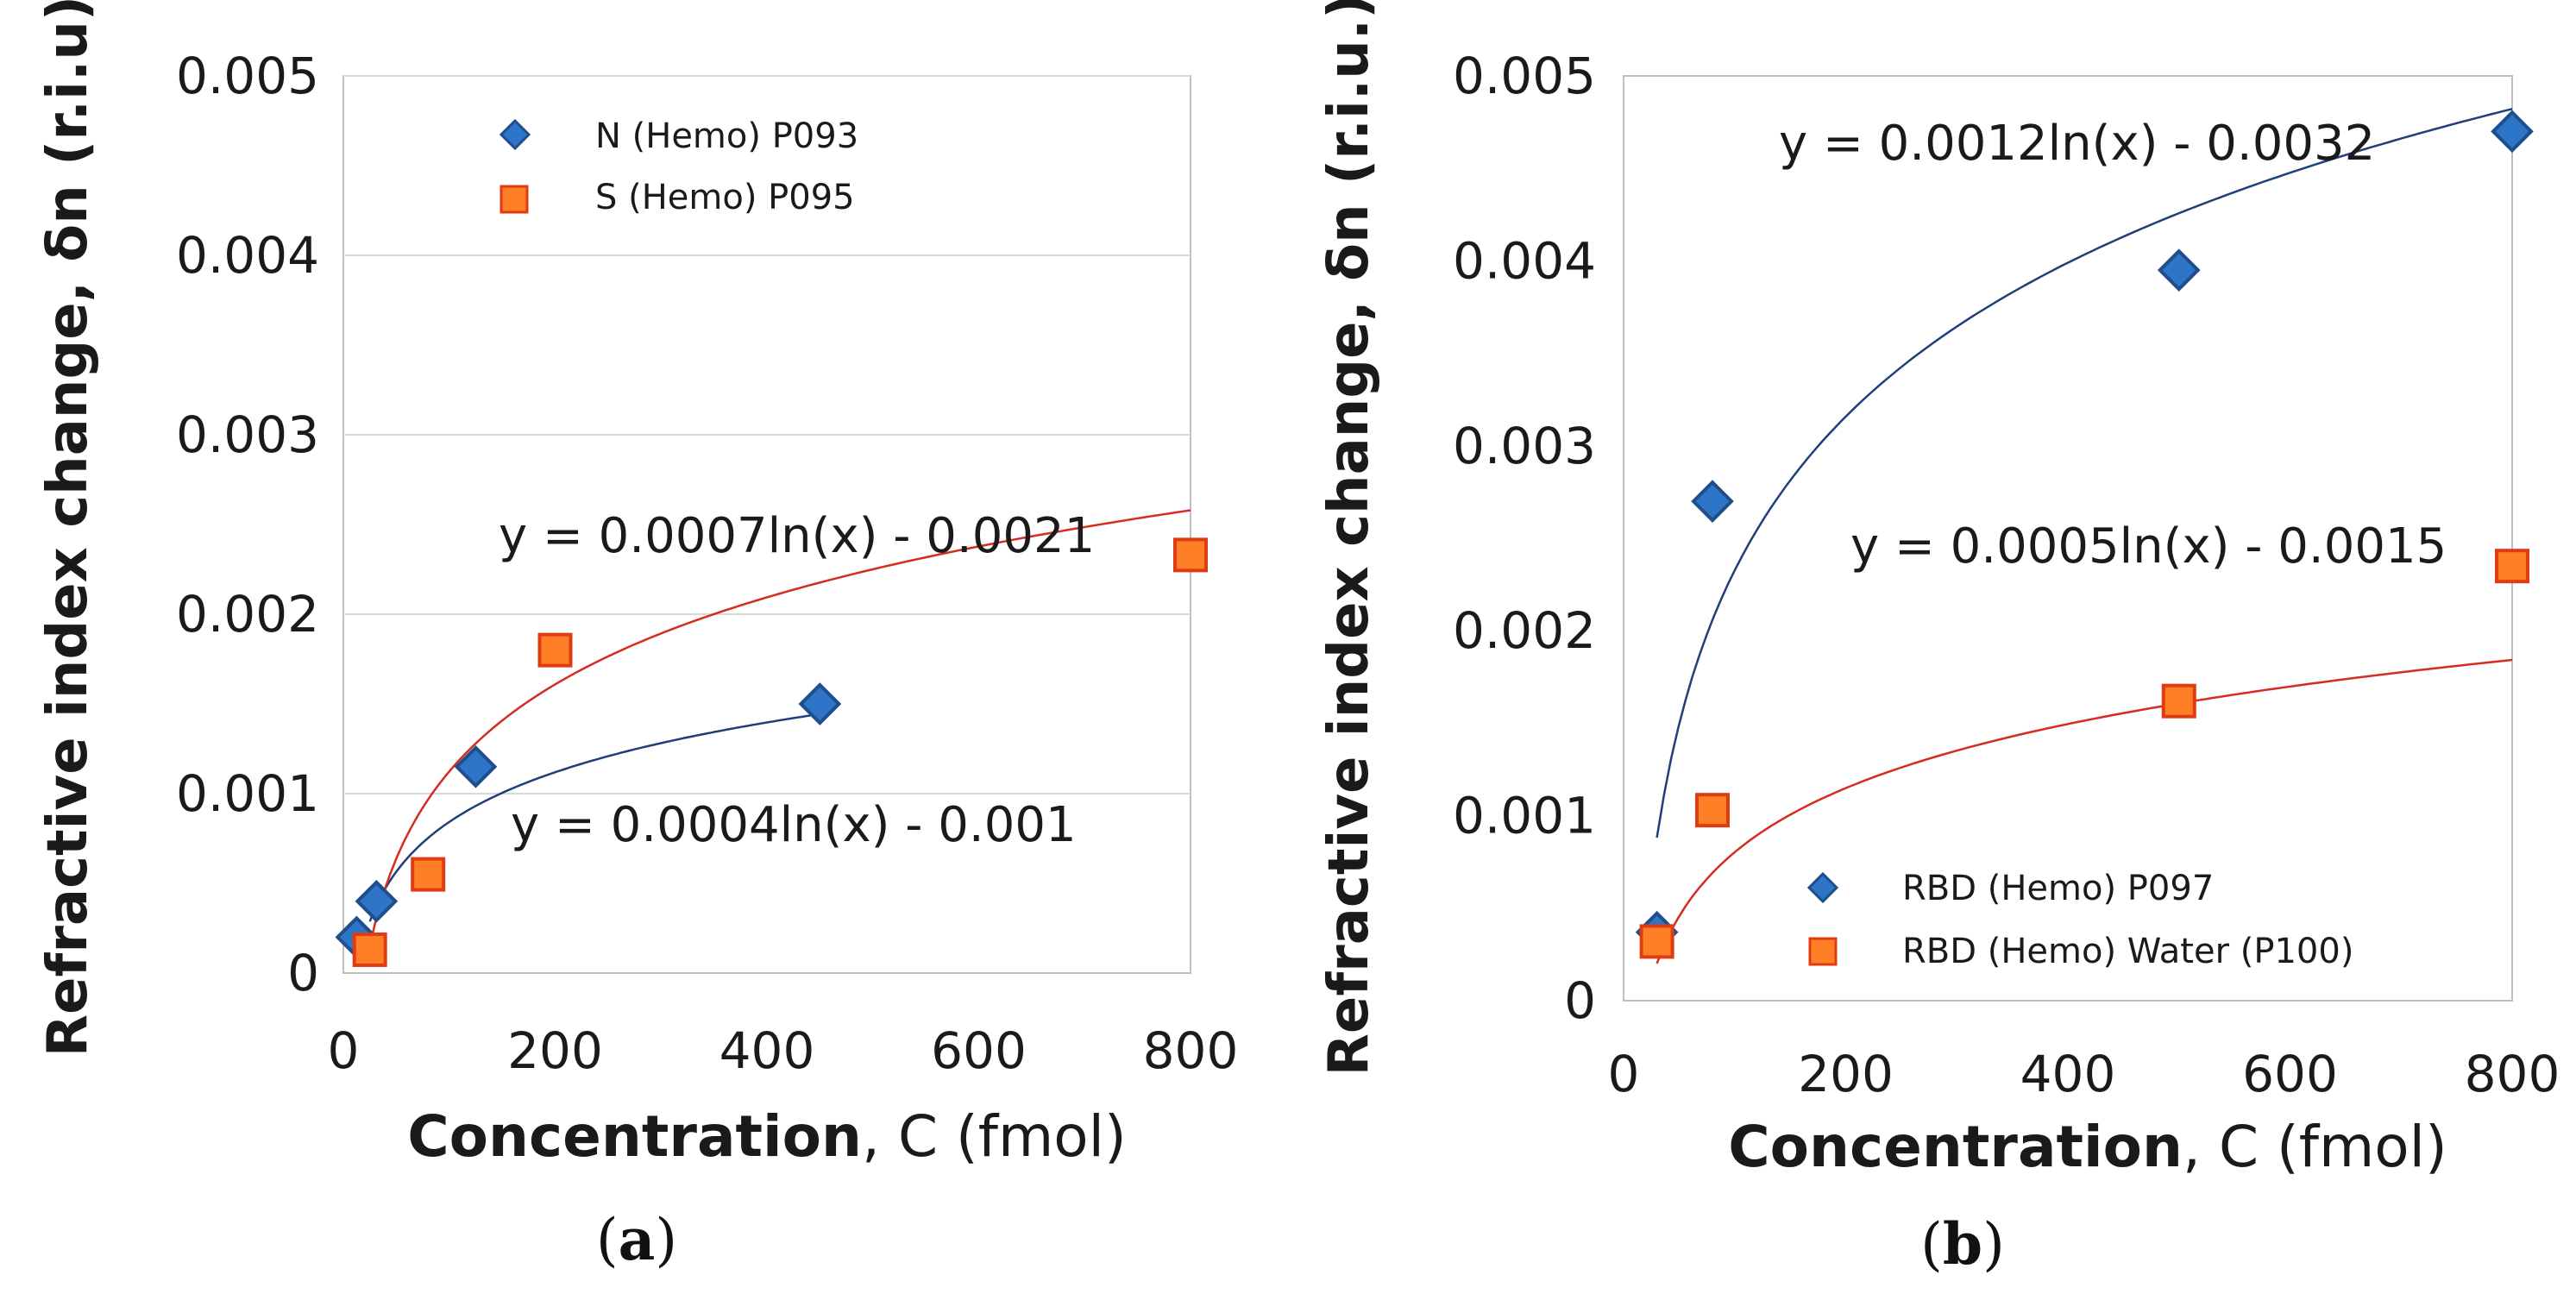  Describe the element at coordinates (797, 536) in the screenshot. I see `trend-equation-s: y = 0.0007ln(x) - 0.0021` at that location.